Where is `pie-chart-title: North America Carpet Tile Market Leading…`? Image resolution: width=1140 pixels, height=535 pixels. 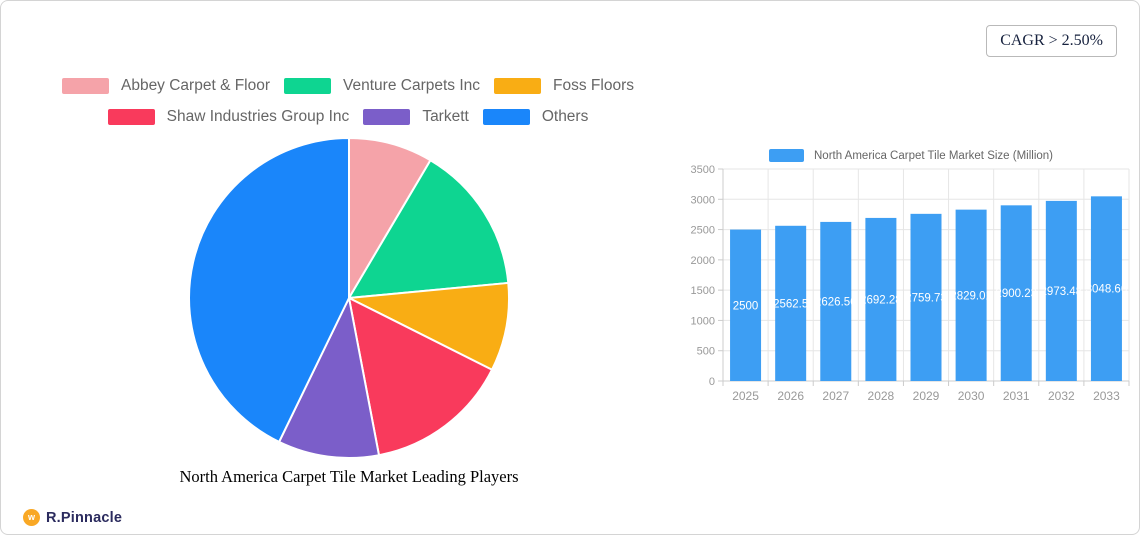
pie-chart-title: North America Carpet Tile Market Leading… is located at coordinates (349, 476).